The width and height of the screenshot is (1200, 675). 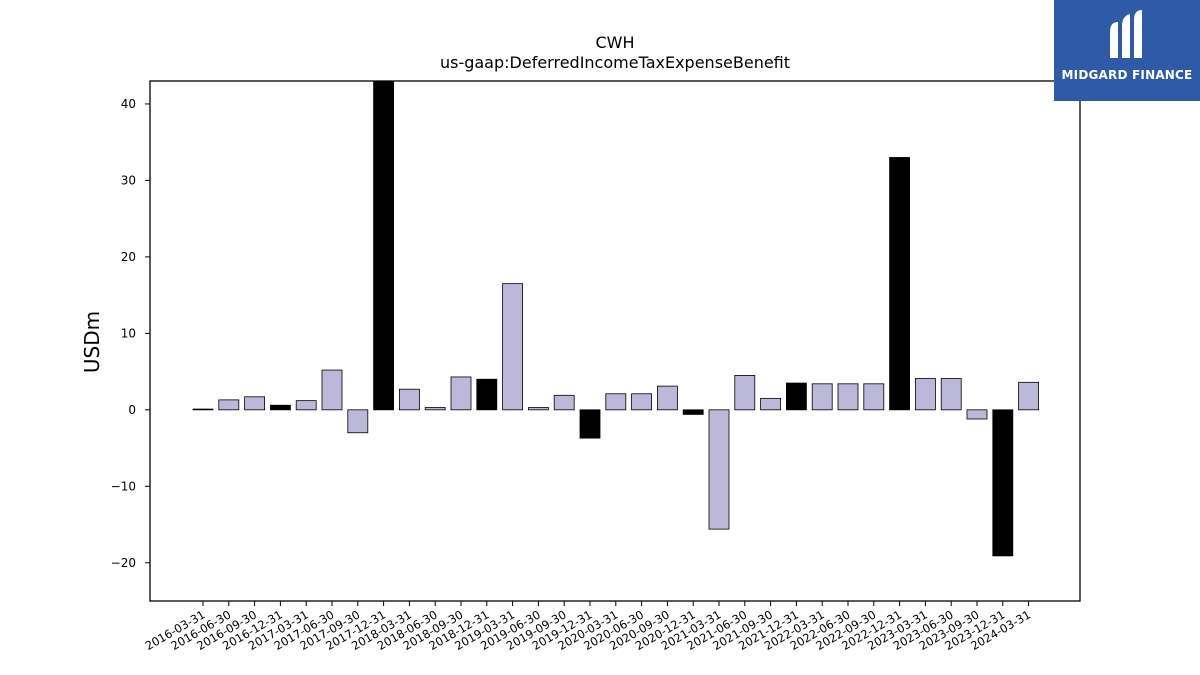 I want to click on y-tick-label: −10, so click(x=123, y=486).